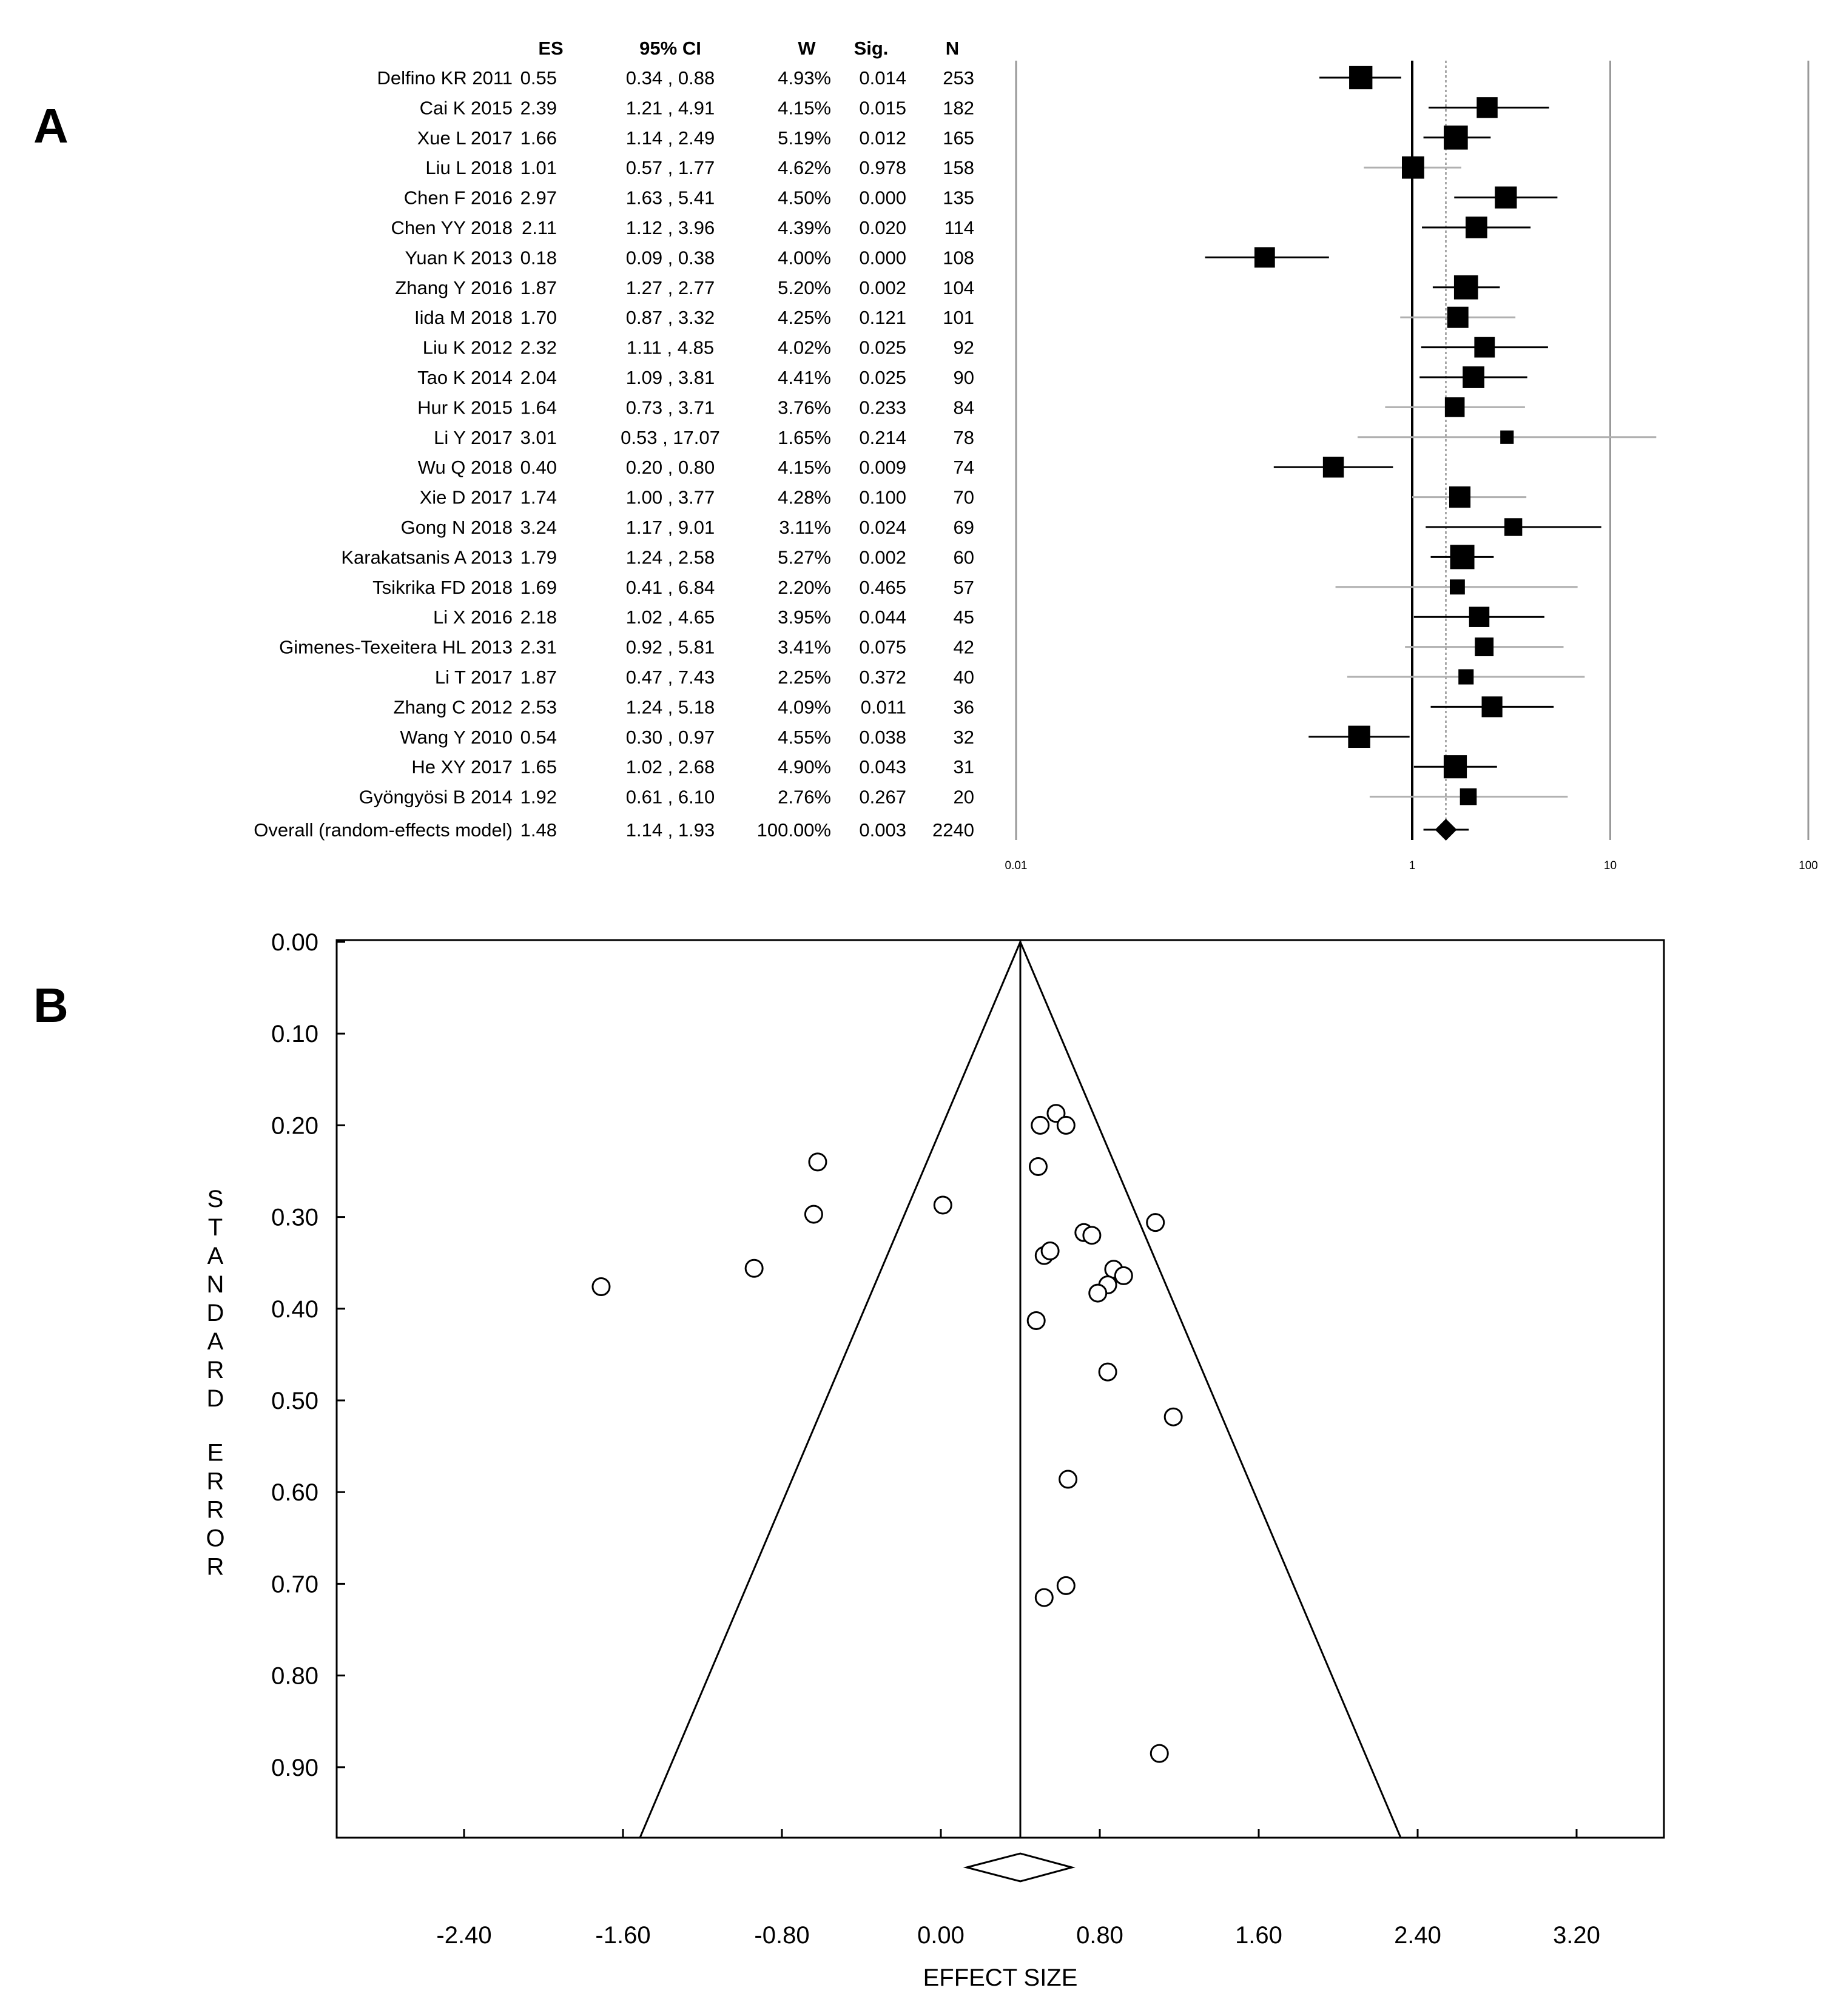  What do you see at coordinates (872, 48) in the screenshot?
I see `header-sig: Sig.` at bounding box center [872, 48].